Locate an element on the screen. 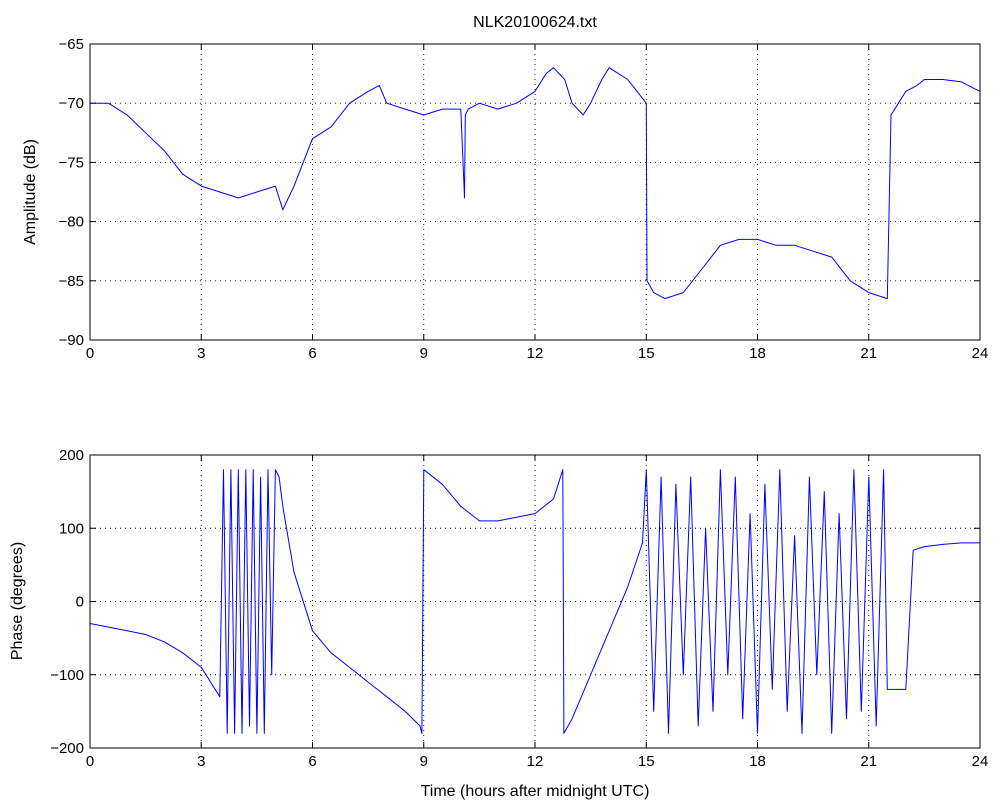  amplitude-y-tick-label: −90 is located at coordinates (71, 340).